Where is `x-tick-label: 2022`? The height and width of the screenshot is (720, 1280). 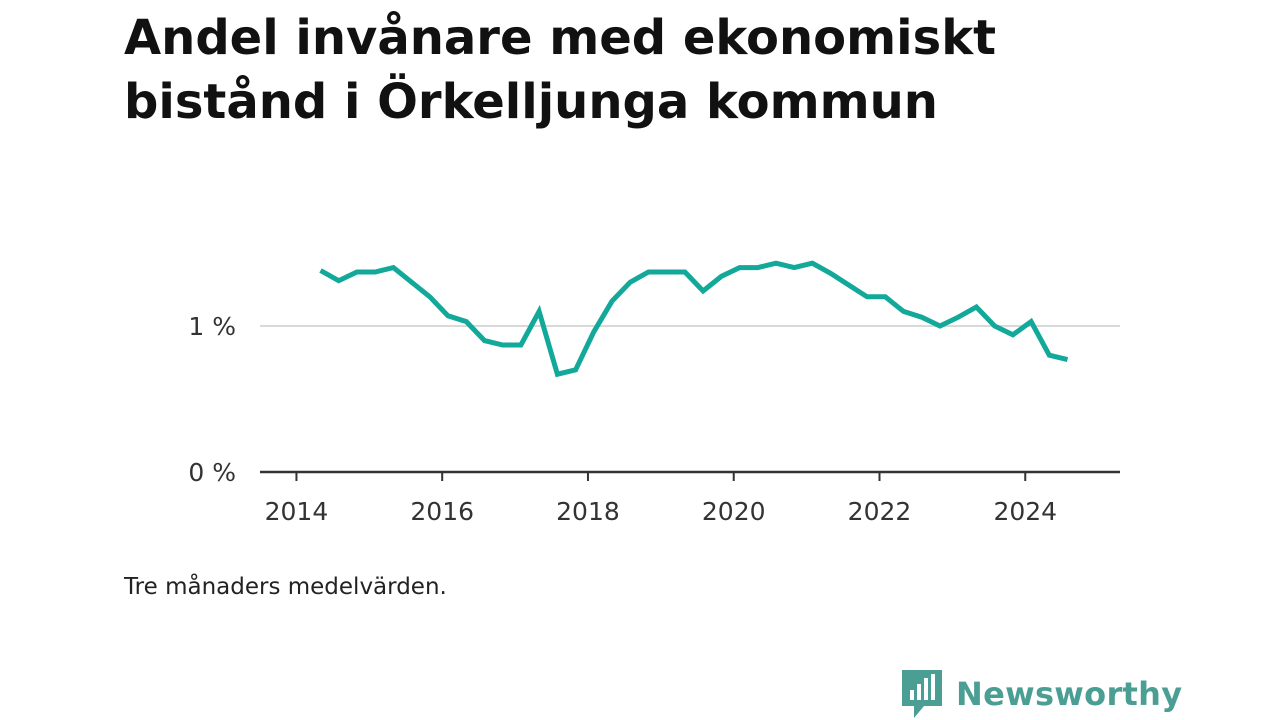 x-tick-label: 2022 is located at coordinates (880, 511).